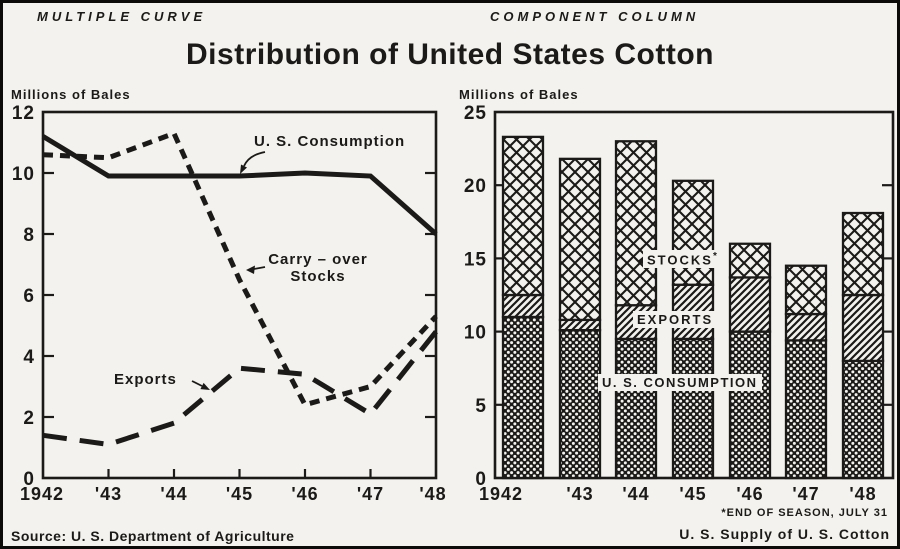 The height and width of the screenshot is (549, 900). I want to click on left-y-tick-label: 0, so click(29, 479).